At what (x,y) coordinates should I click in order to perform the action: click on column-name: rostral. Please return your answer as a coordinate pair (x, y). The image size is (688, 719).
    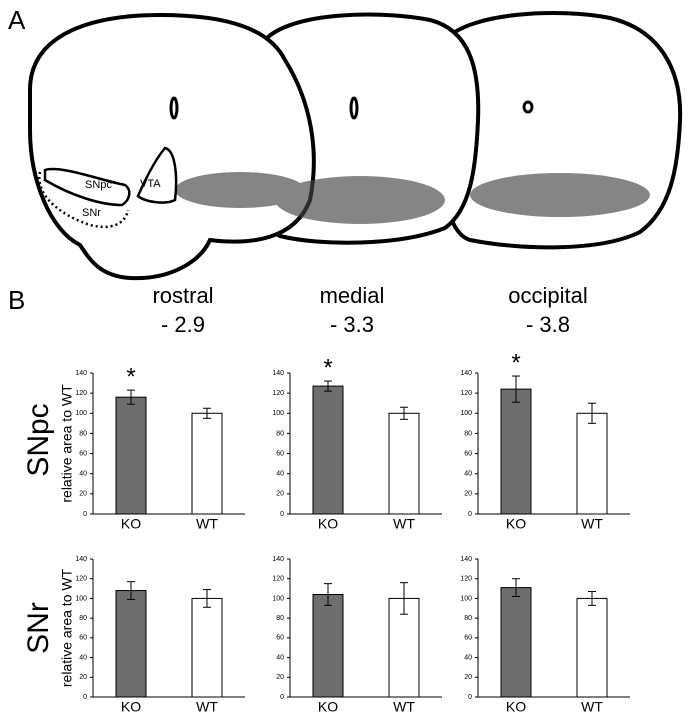
    Looking at the image, I should click on (182, 295).